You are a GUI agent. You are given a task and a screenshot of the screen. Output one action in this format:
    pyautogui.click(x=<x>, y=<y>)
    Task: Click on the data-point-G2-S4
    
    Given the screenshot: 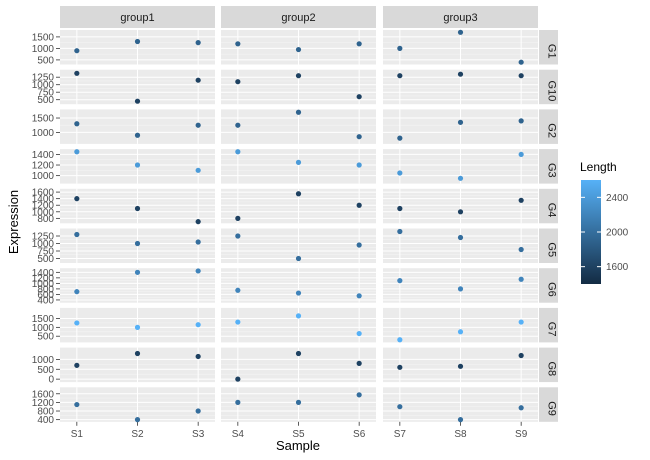 What is the action you would take?
    pyautogui.click(x=238, y=125)
    